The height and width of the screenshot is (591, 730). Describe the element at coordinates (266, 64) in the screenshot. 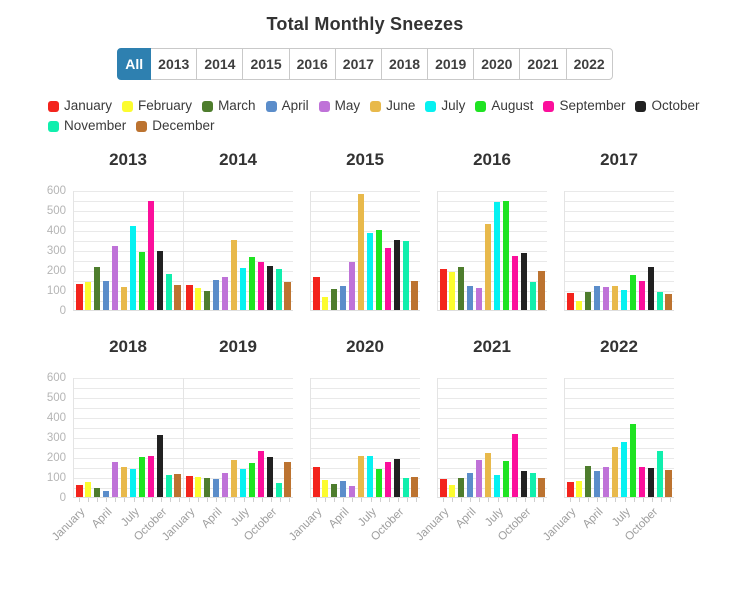

I see `tab-2015: 2015` at that location.